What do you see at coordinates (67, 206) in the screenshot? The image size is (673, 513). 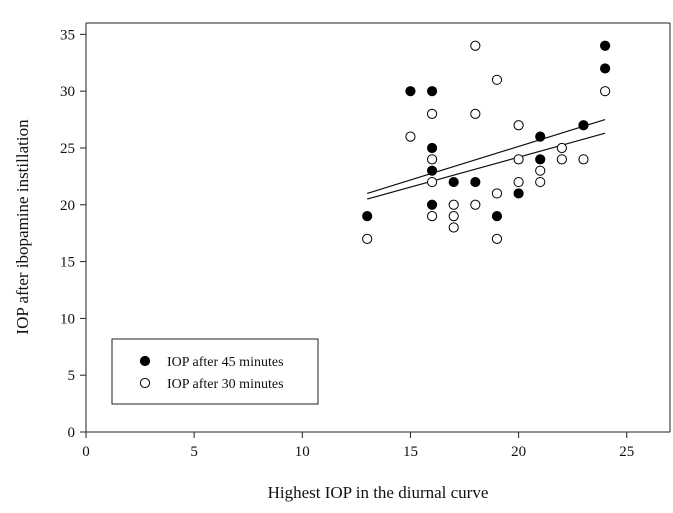 I see `y-tick-label: 20` at bounding box center [67, 206].